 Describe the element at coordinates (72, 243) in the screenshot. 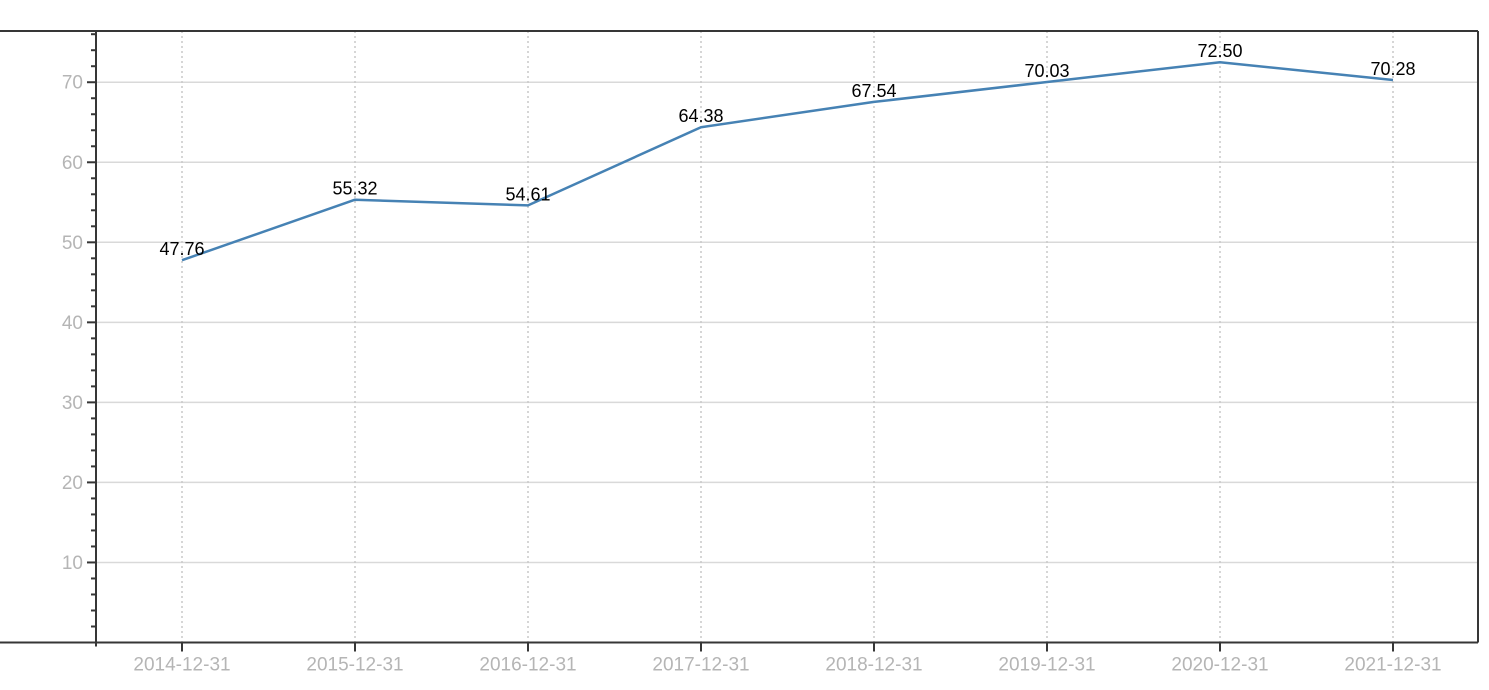

I see `y-tick-label: 50` at that location.